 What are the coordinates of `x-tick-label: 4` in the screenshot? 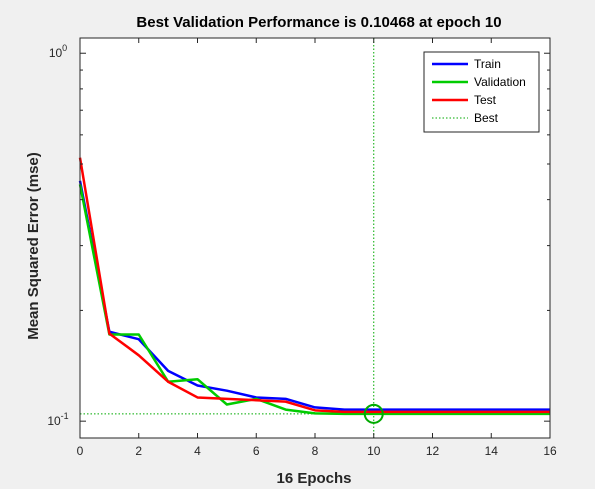 It's located at (197, 451).